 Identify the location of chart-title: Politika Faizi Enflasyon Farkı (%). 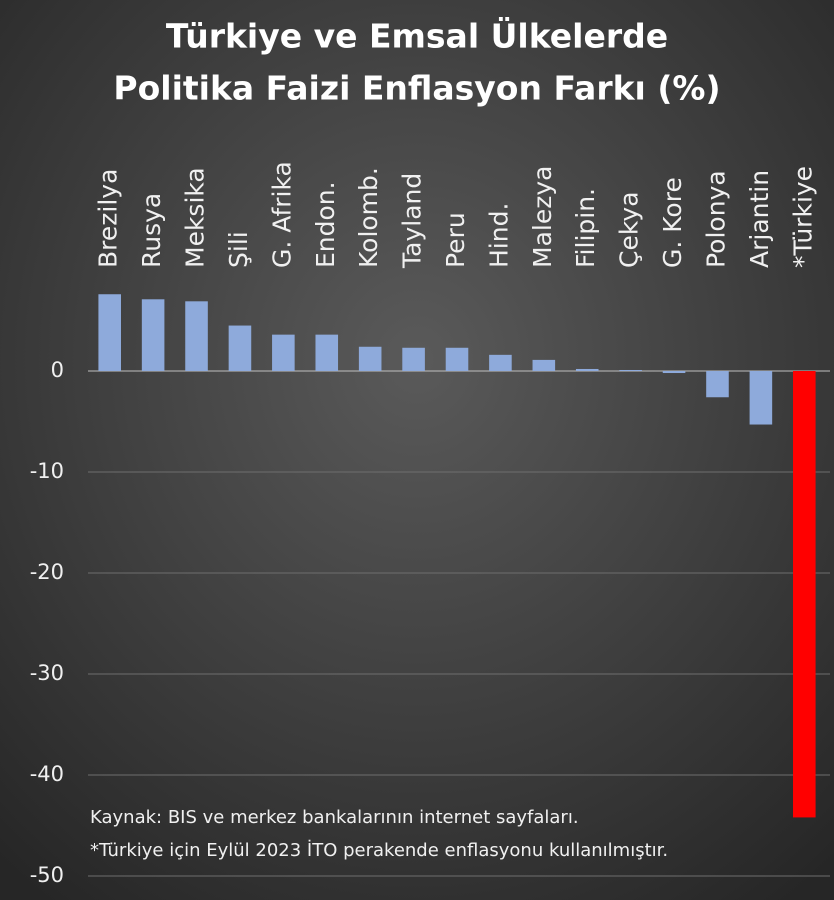
(416, 88).